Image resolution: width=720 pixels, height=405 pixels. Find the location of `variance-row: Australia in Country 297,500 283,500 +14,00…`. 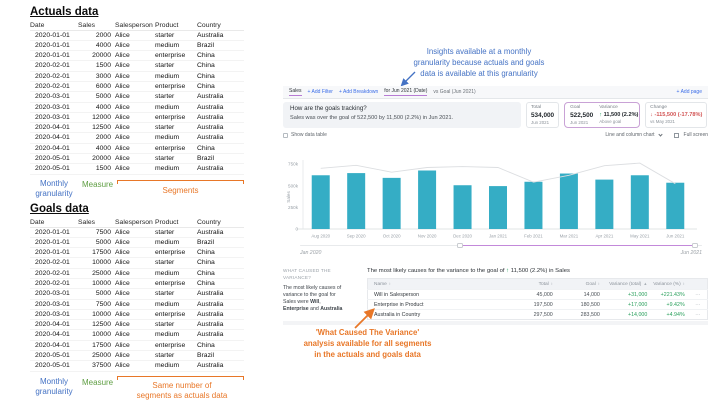

variance-row: Australia in Country 297,500 283,500 +14,00… is located at coordinates (537, 314).